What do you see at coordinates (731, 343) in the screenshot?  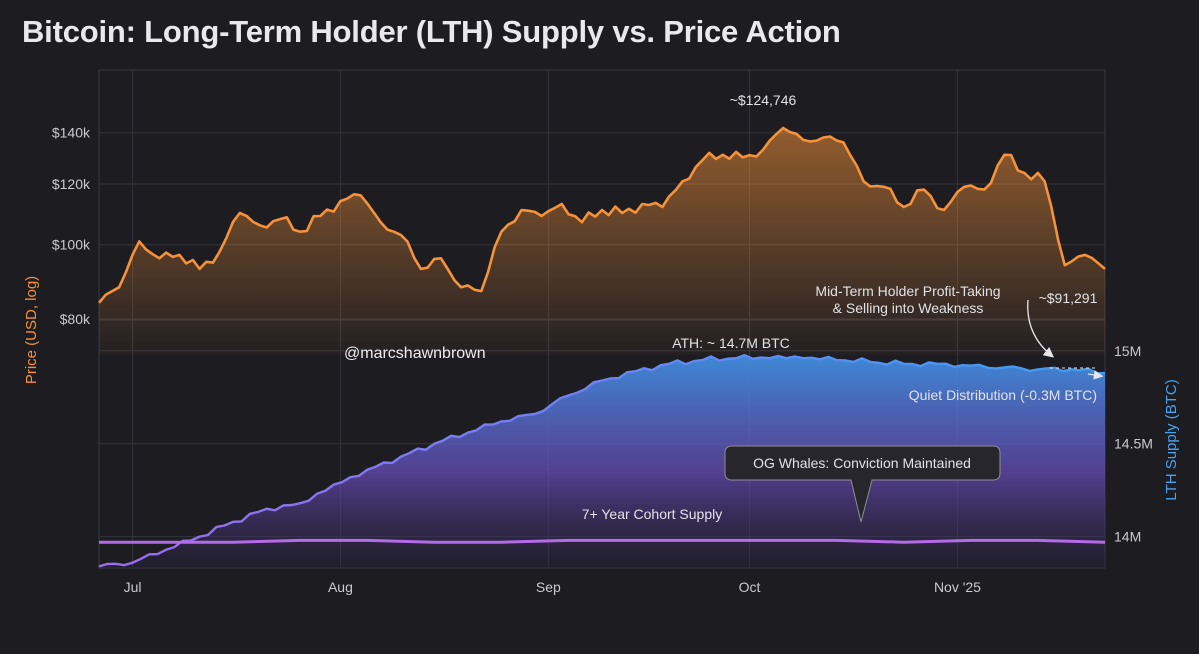 I see `lth-ath-label: ATH: ~ 14.7M BTC` at bounding box center [731, 343].